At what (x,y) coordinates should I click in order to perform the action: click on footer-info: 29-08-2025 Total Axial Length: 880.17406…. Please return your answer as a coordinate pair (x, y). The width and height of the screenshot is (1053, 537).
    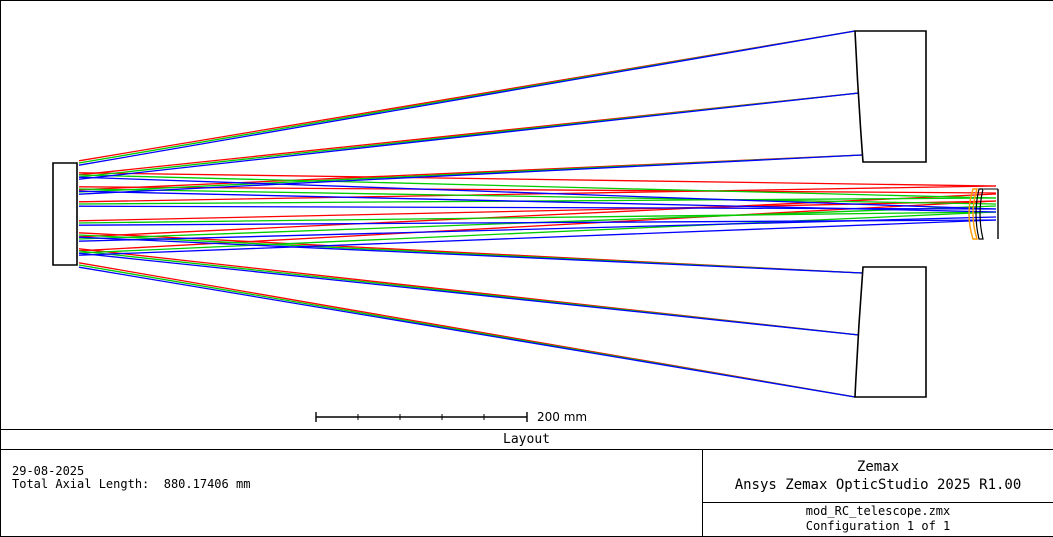
    Looking at the image, I should click on (131, 478).